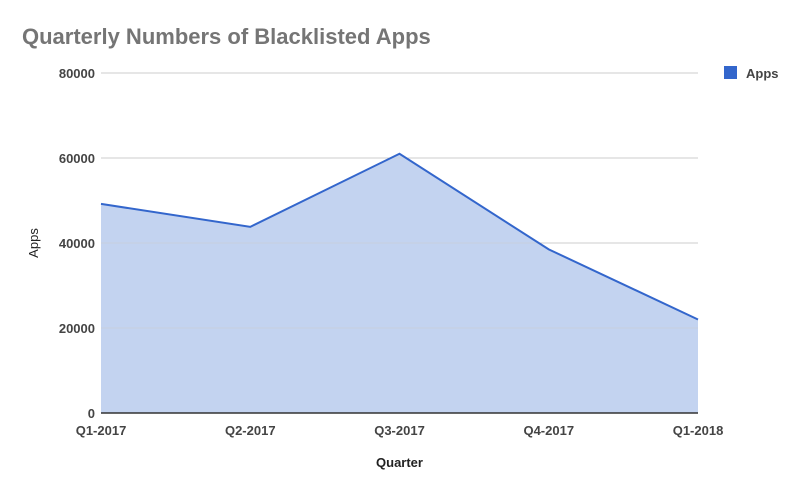 The width and height of the screenshot is (800, 494). What do you see at coordinates (101, 430) in the screenshot?
I see `x-tick-label: Q1-2017` at bounding box center [101, 430].